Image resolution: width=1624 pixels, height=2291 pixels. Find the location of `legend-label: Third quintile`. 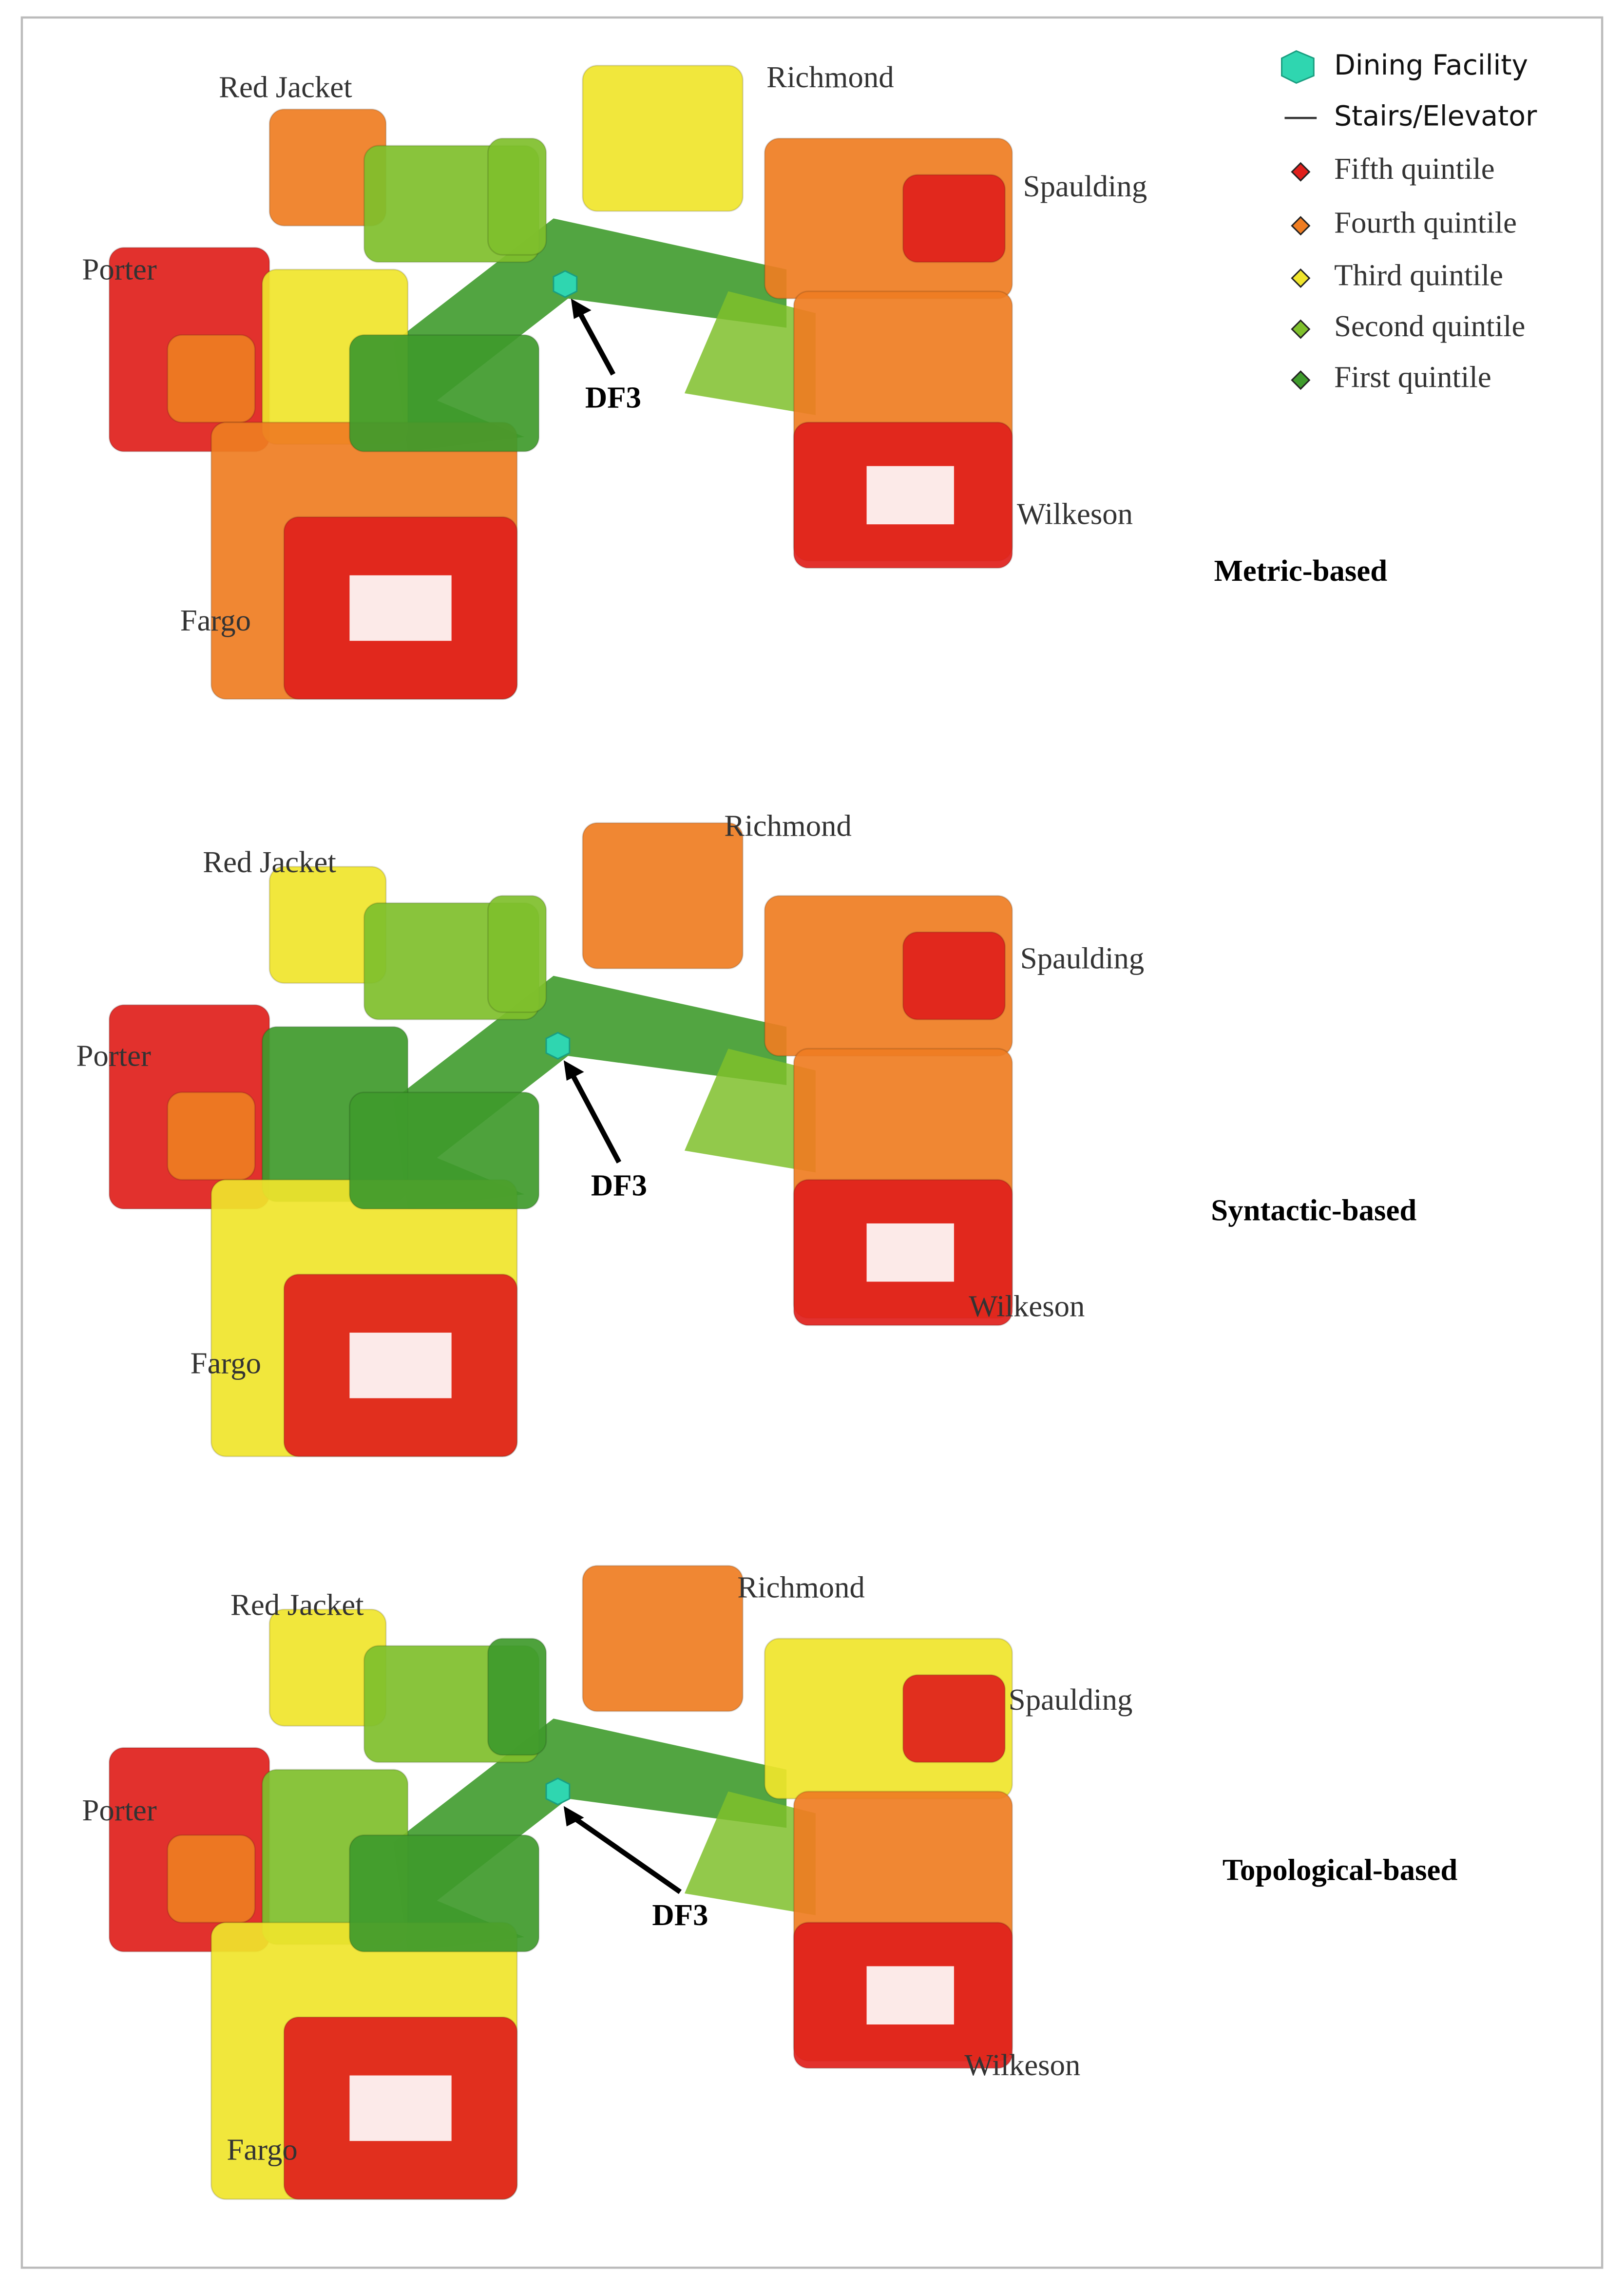

legend-label: Third quintile is located at coordinates (1418, 275).